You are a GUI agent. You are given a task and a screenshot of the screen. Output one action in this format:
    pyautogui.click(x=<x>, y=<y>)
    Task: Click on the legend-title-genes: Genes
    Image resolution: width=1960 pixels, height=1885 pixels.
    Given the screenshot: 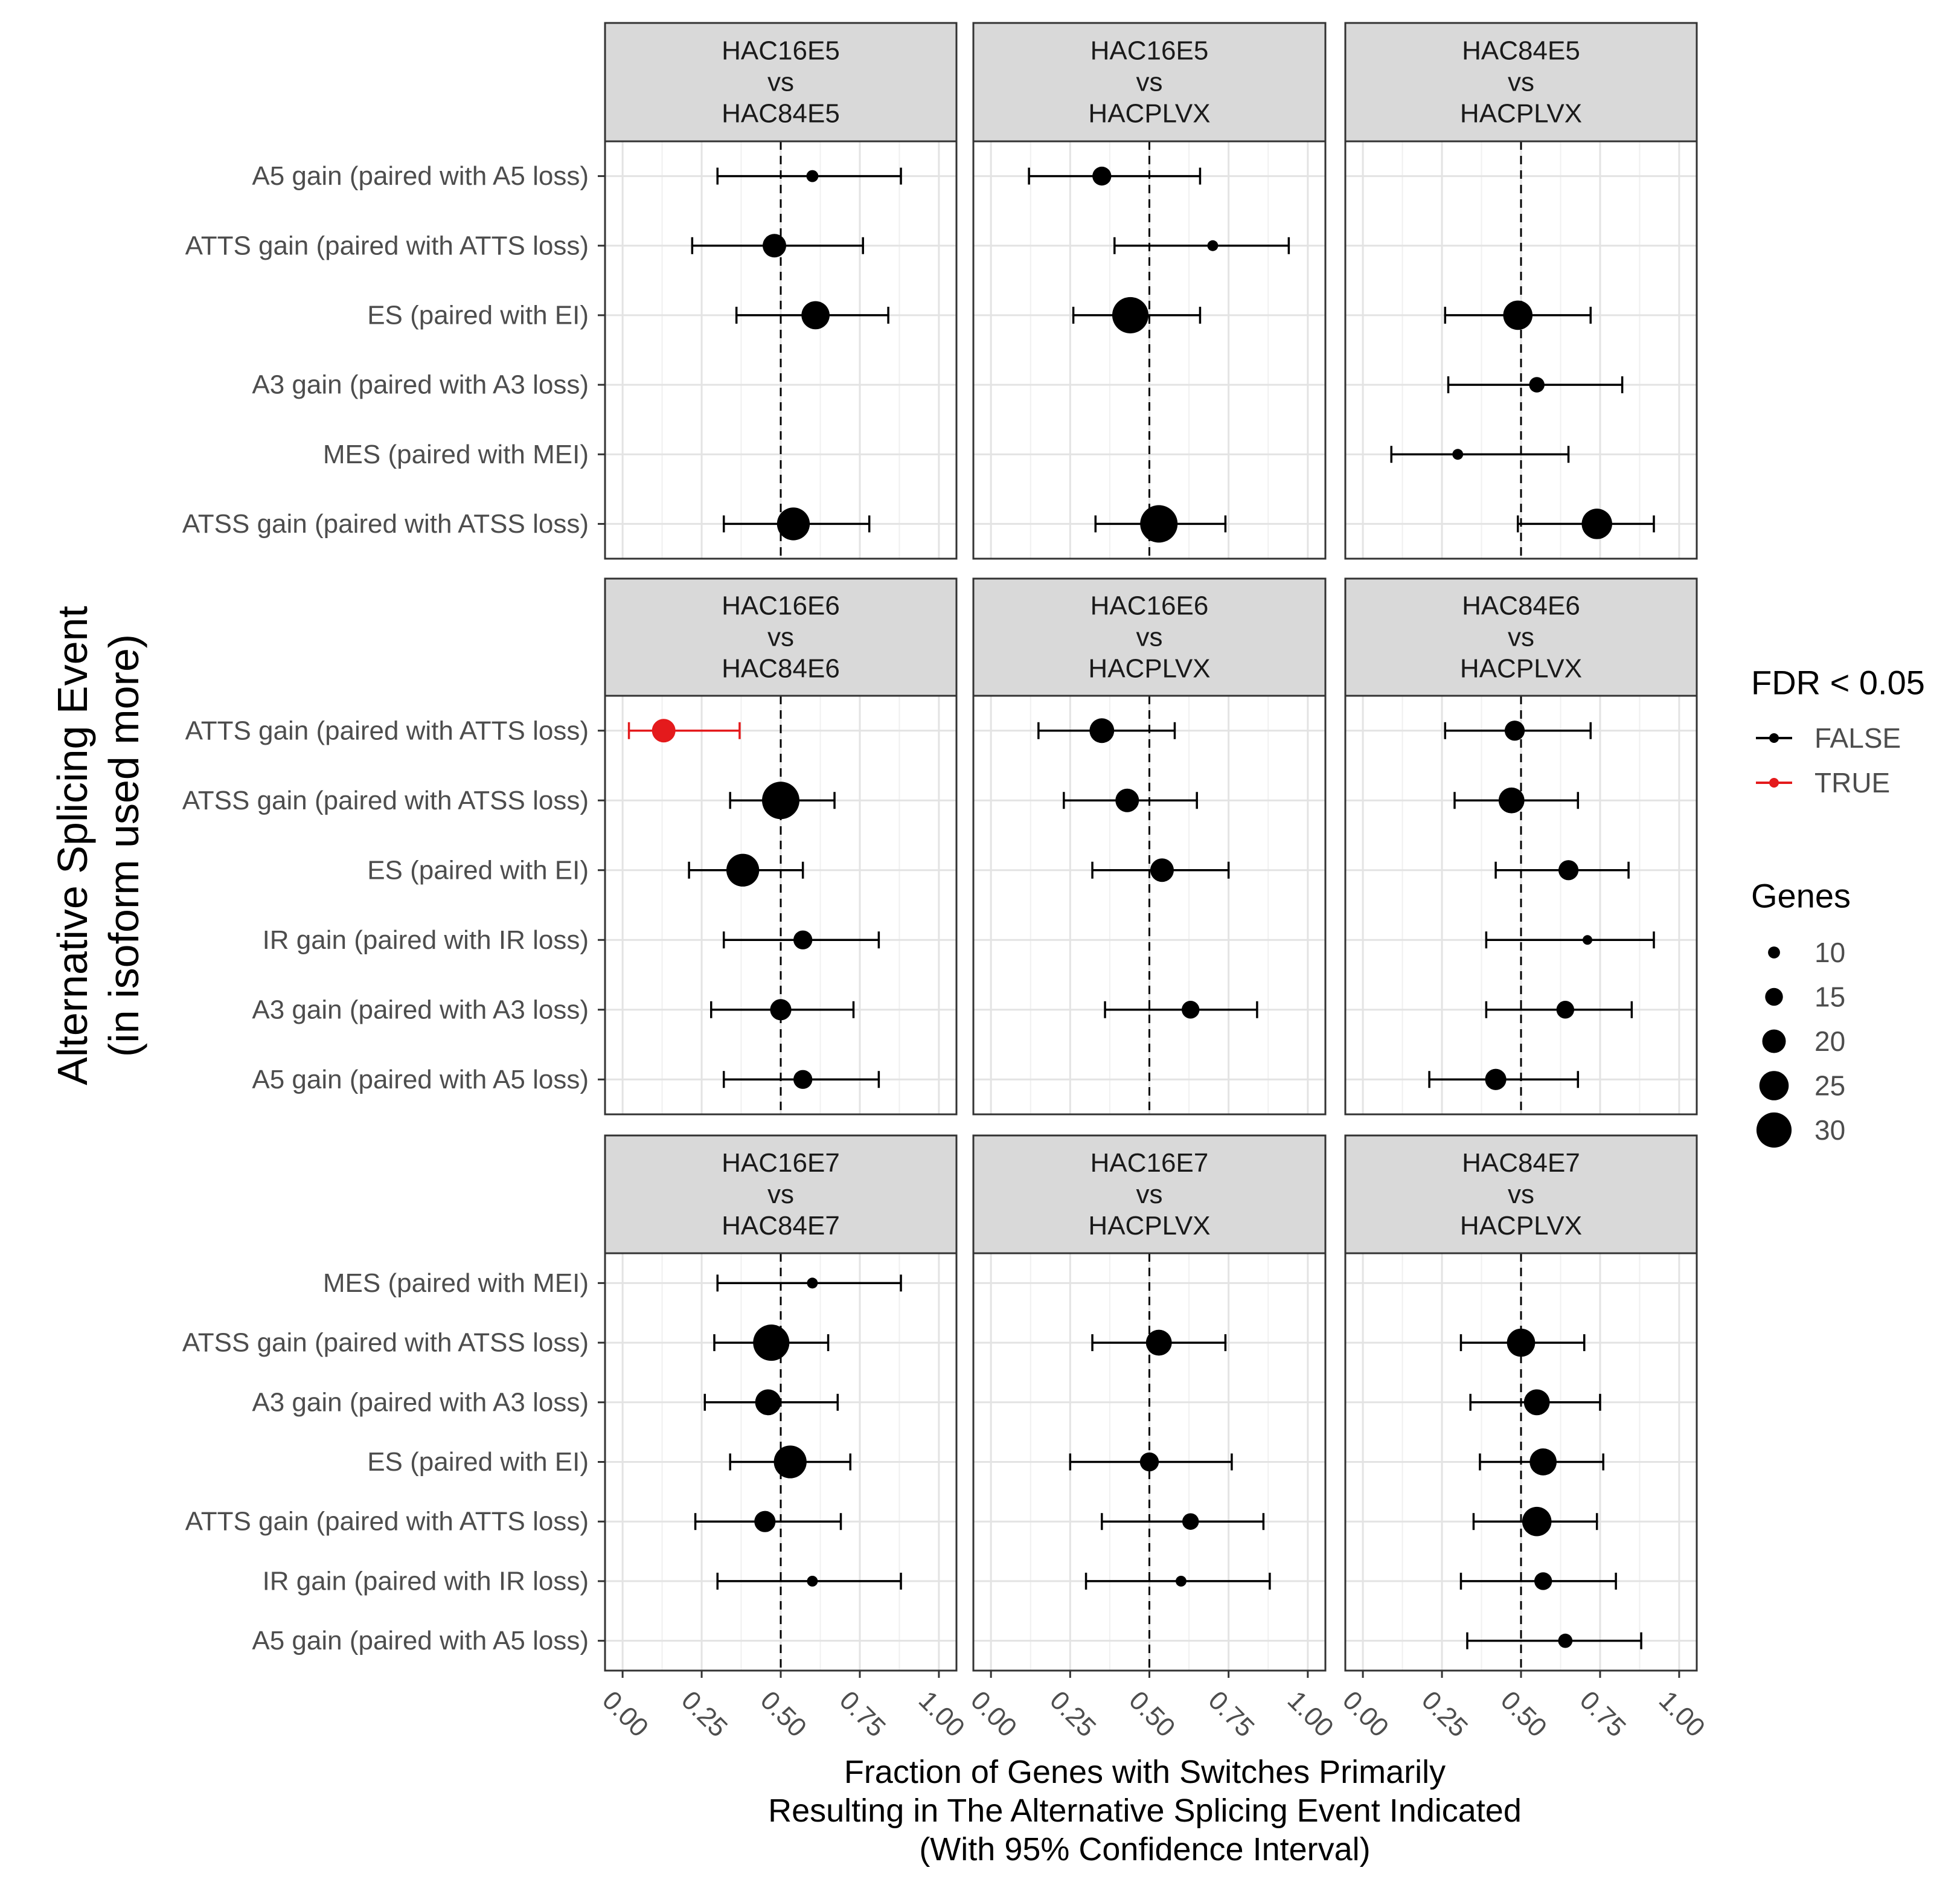 What is the action you would take?
    pyautogui.click(x=1801, y=896)
    